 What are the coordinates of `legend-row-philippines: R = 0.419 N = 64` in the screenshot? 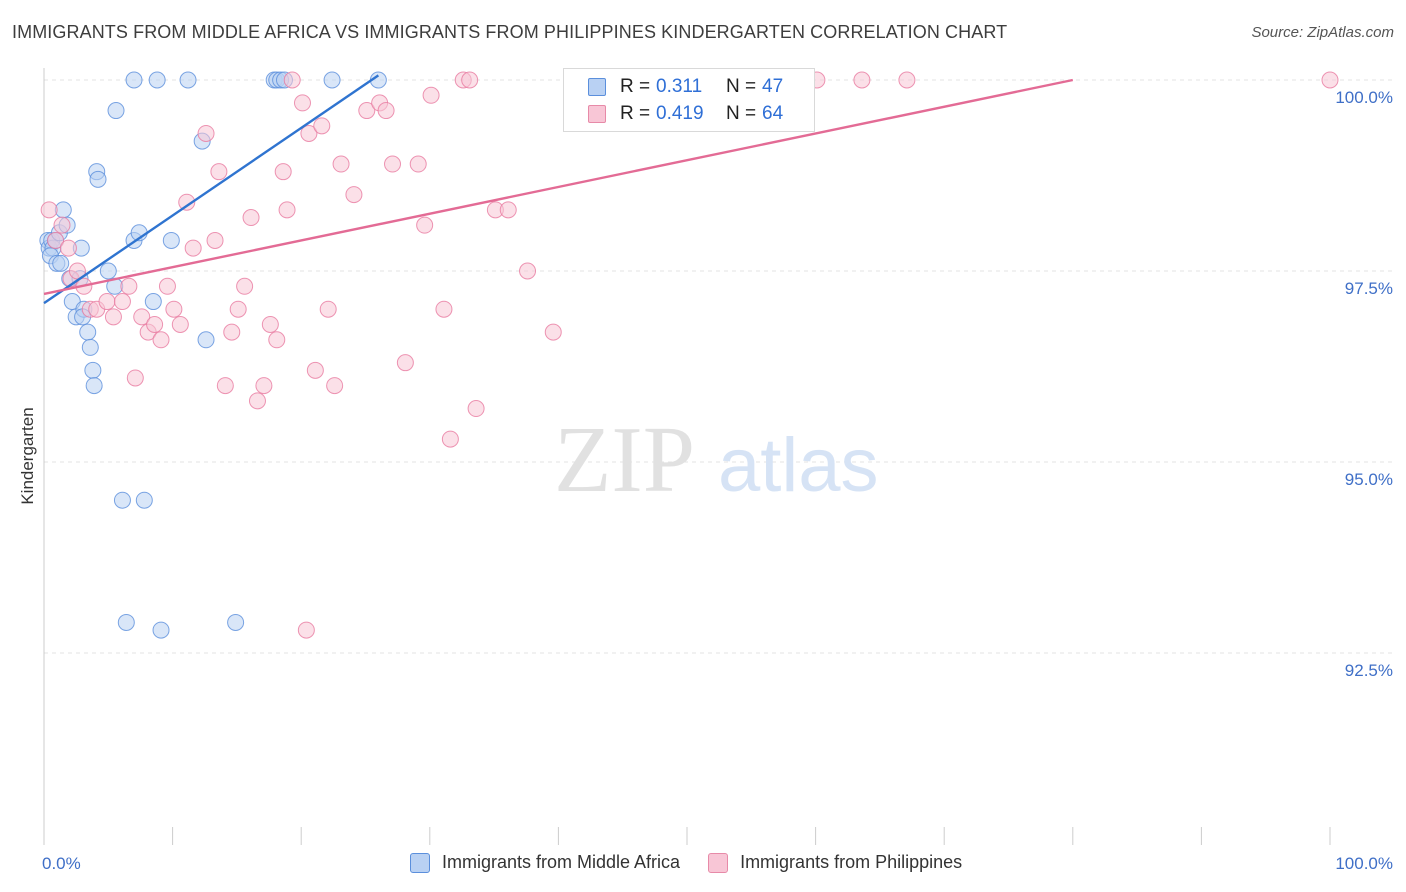 It's located at (685, 114).